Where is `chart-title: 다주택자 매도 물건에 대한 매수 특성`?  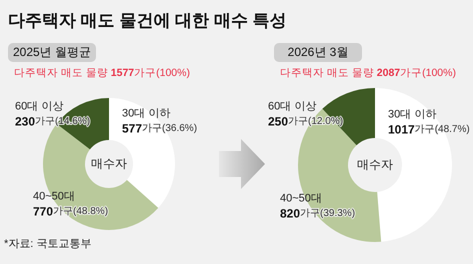
chart-title: 다주택자 매도 물건에 대한 매수 특성 is located at coordinates (147, 21).